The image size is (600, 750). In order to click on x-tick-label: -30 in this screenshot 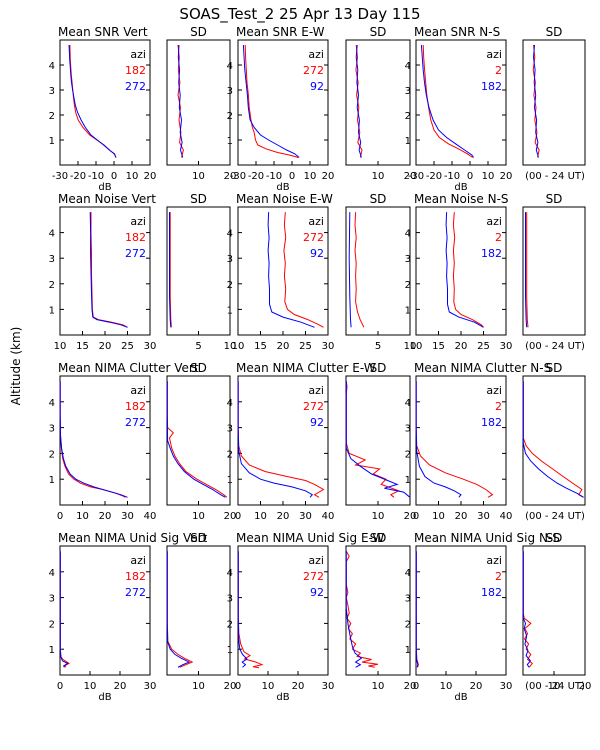, I will do `click(238, 176)`.